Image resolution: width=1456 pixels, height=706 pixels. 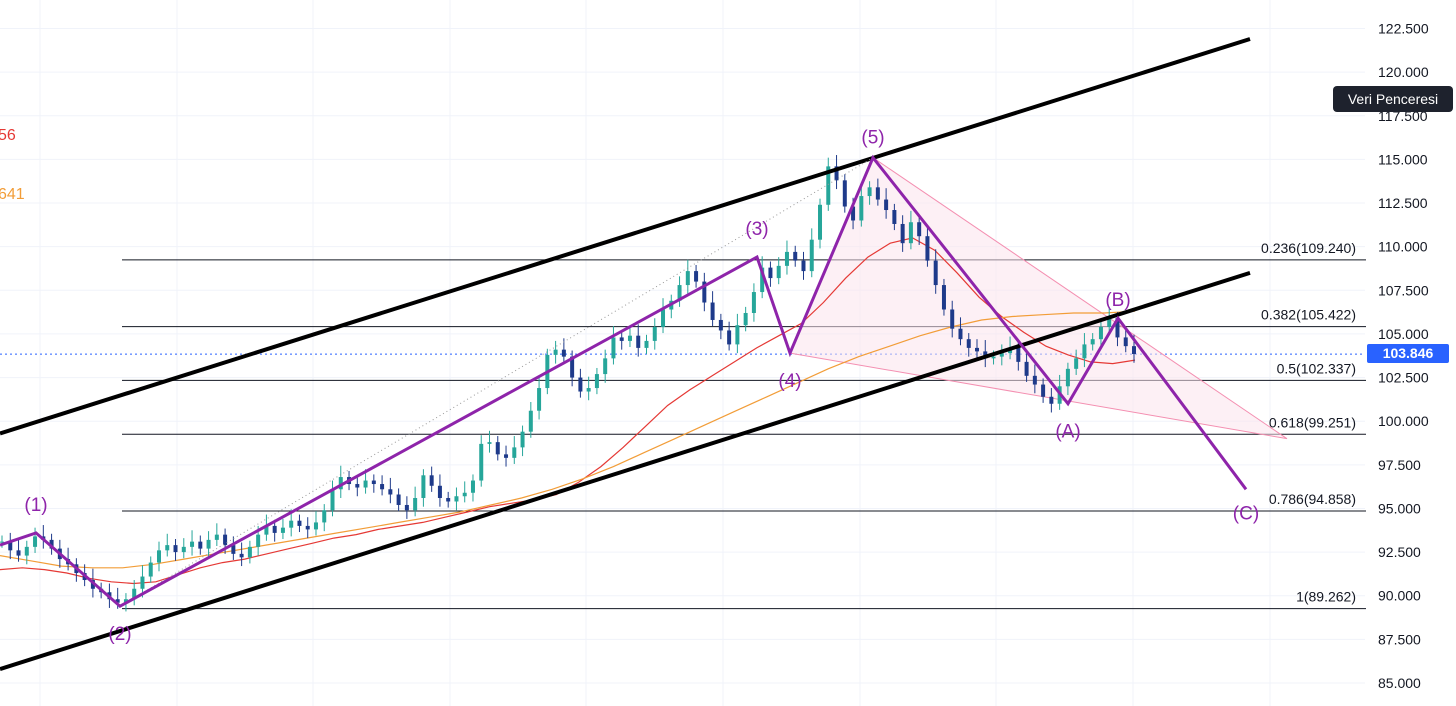 What do you see at coordinates (1399, 465) in the screenshot?
I see `y-tick-label: 97.500` at bounding box center [1399, 465].